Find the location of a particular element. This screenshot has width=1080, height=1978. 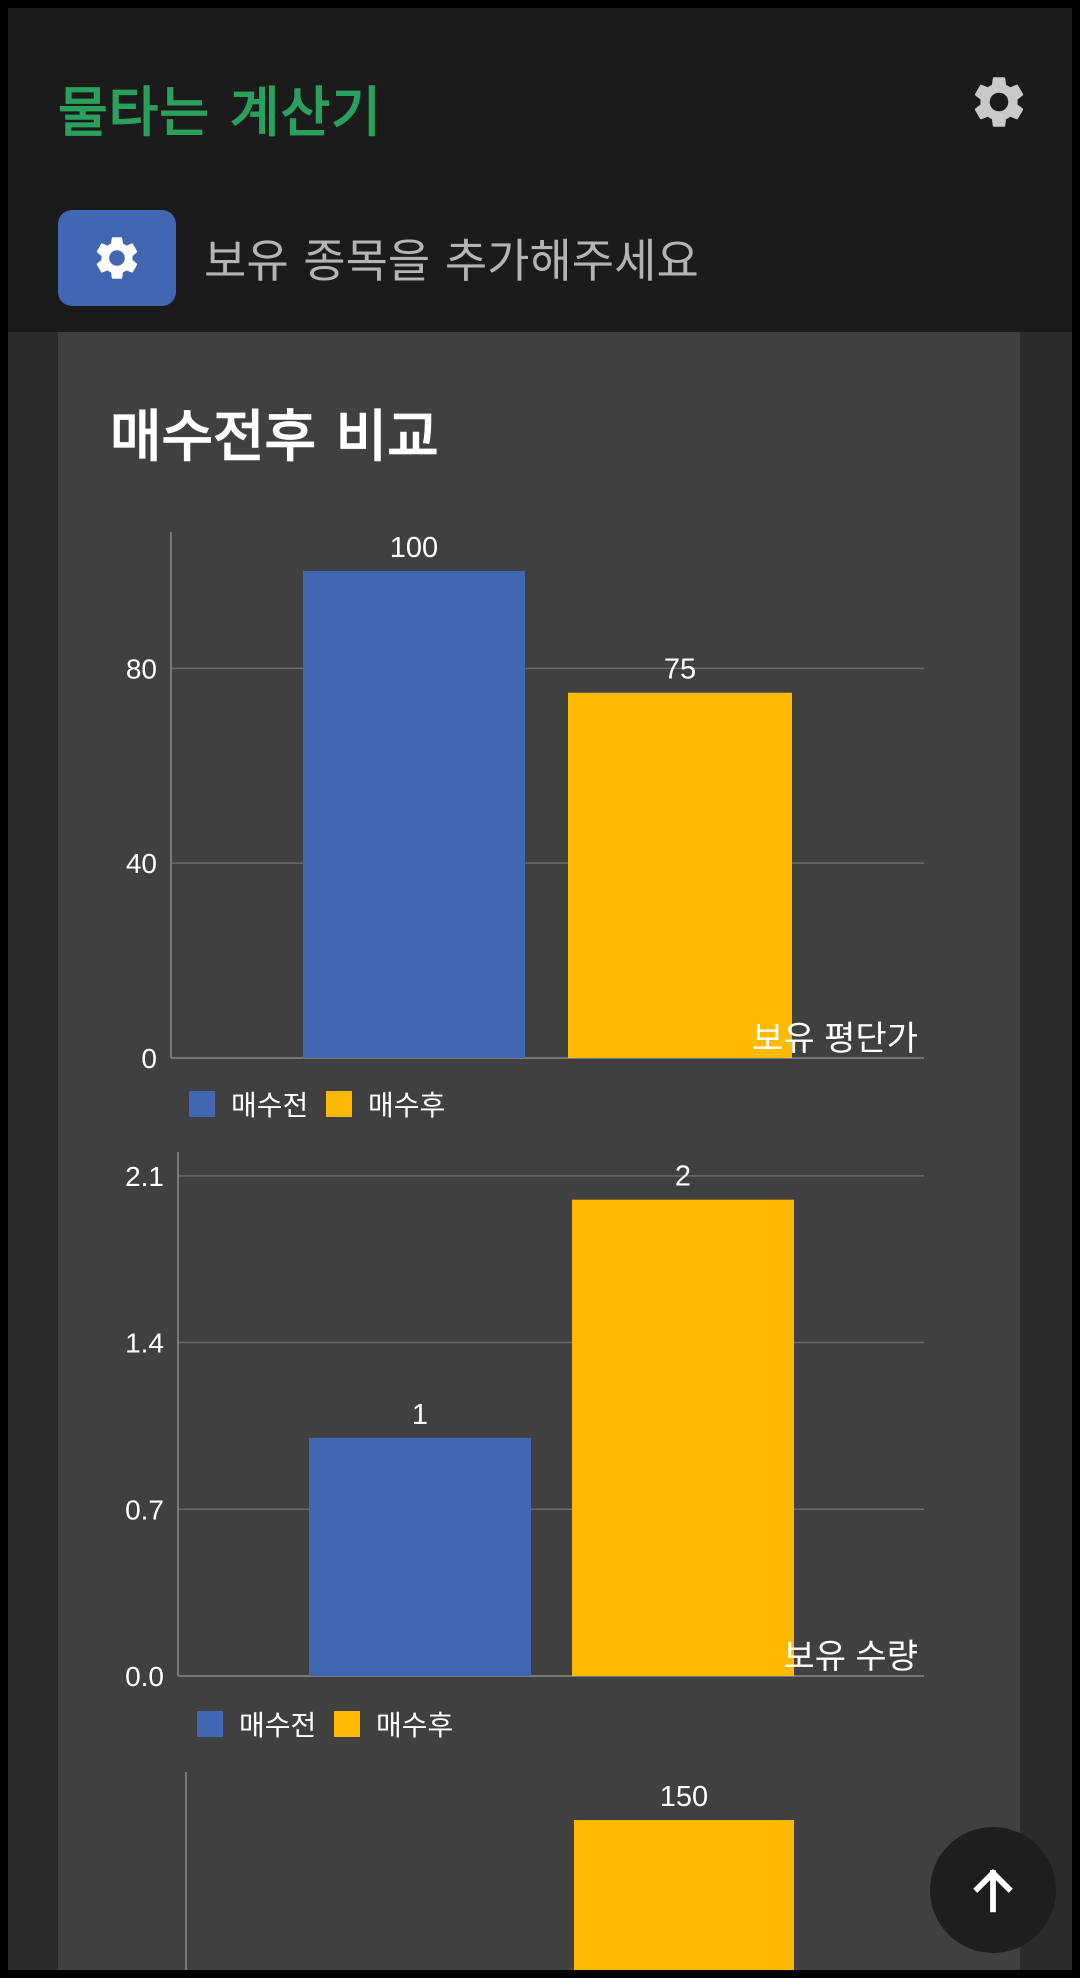

add-holding-button is located at coordinates (117, 258).